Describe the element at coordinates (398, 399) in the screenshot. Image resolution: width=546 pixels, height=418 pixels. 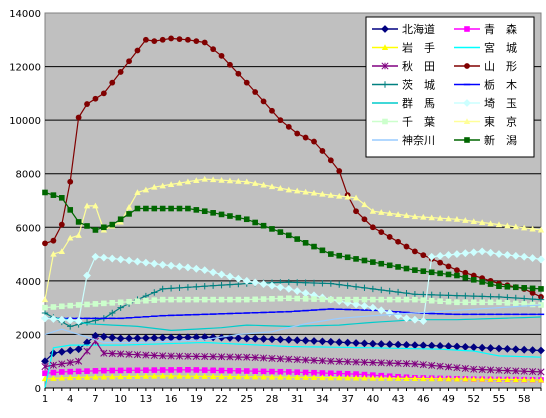
I see `x-tick-label: 43` at that location.